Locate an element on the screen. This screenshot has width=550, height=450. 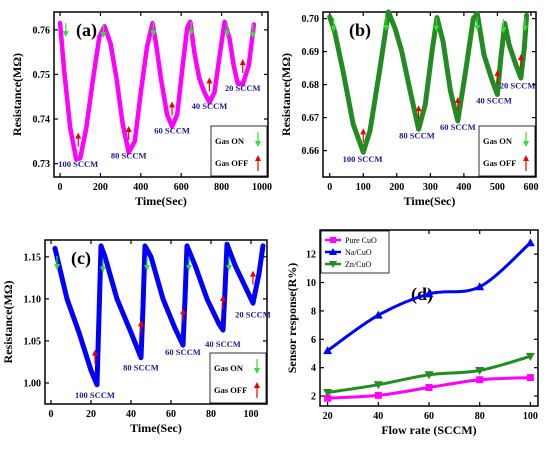
x-tick-label: 1000 is located at coordinates (262, 187).